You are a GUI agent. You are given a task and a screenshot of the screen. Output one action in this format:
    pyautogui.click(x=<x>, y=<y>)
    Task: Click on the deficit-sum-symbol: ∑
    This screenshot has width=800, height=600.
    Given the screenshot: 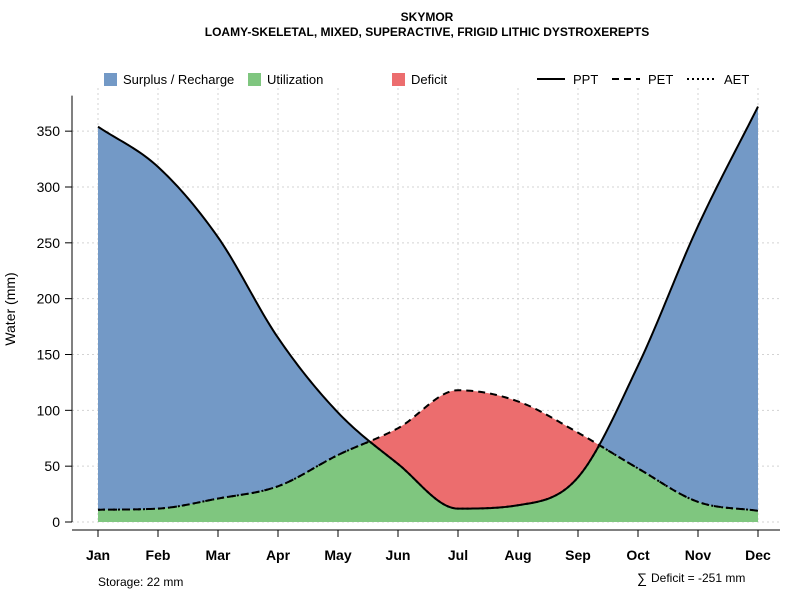 What is the action you would take?
    pyautogui.click(x=642, y=578)
    